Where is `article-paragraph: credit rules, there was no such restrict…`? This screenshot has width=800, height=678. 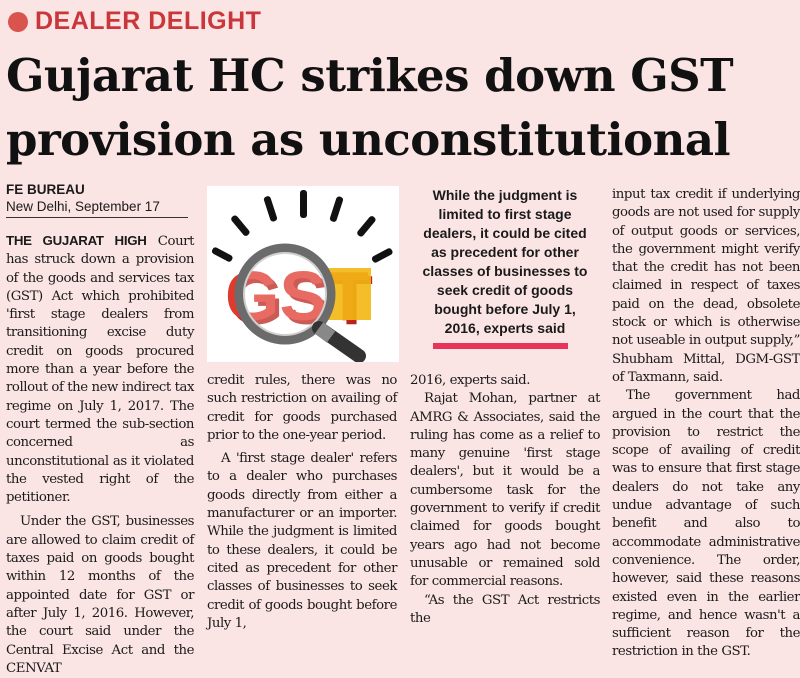 article-paragraph: credit rules, there was no such restrict… is located at coordinates (302, 408).